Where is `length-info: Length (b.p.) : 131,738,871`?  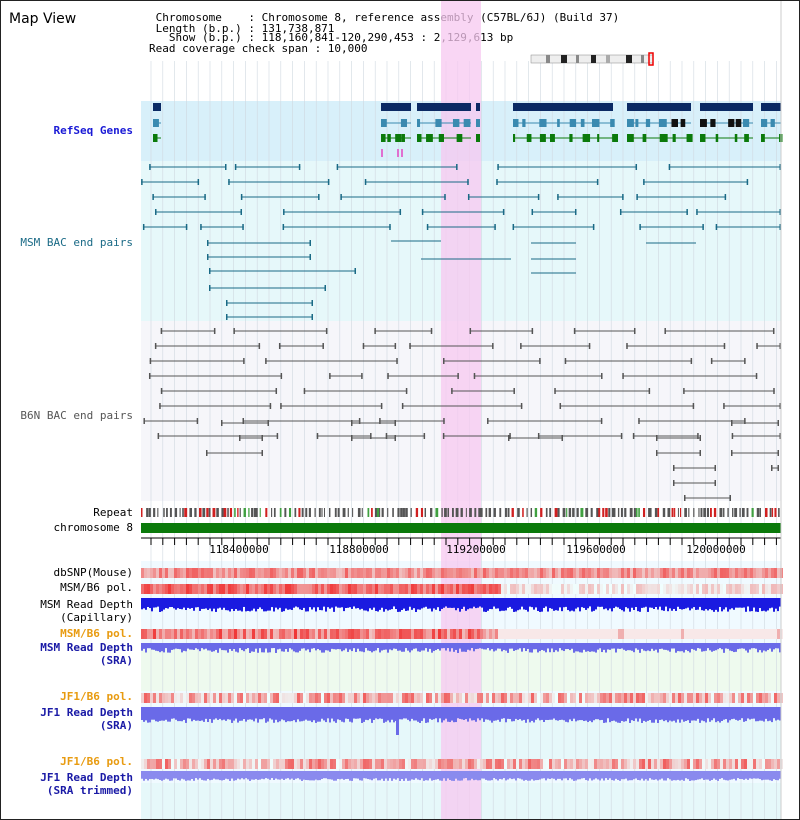 length-info: Length (b.p.) : 131,738,871 is located at coordinates (242, 28).